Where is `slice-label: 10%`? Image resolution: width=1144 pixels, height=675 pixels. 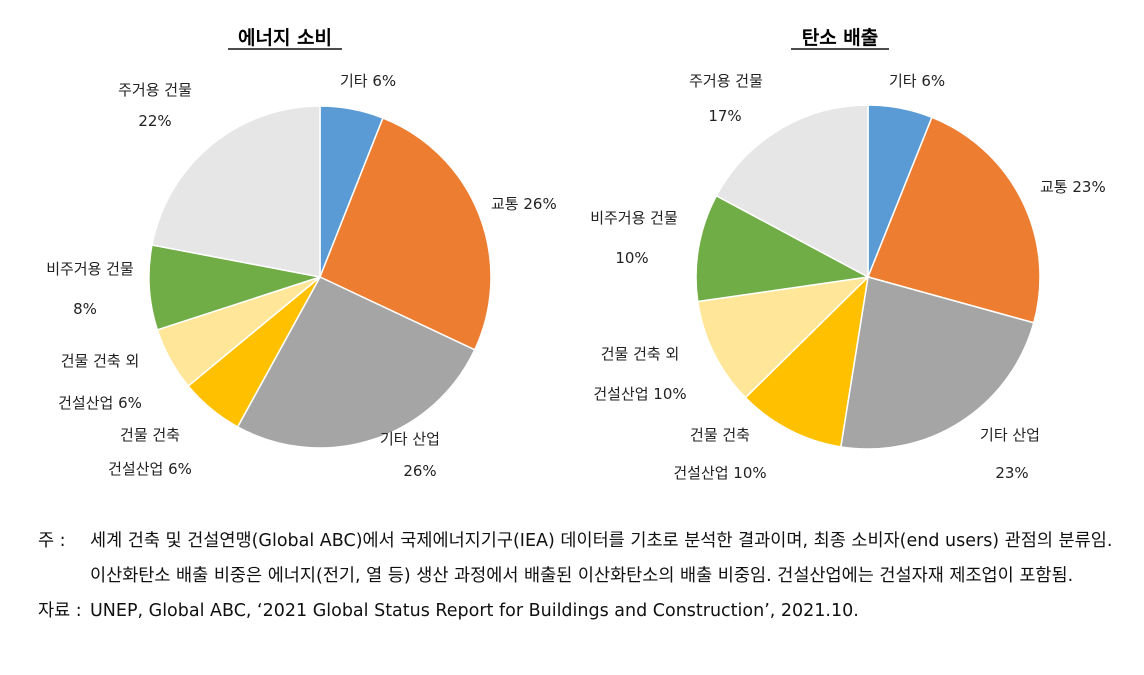 slice-label: 10% is located at coordinates (631, 258).